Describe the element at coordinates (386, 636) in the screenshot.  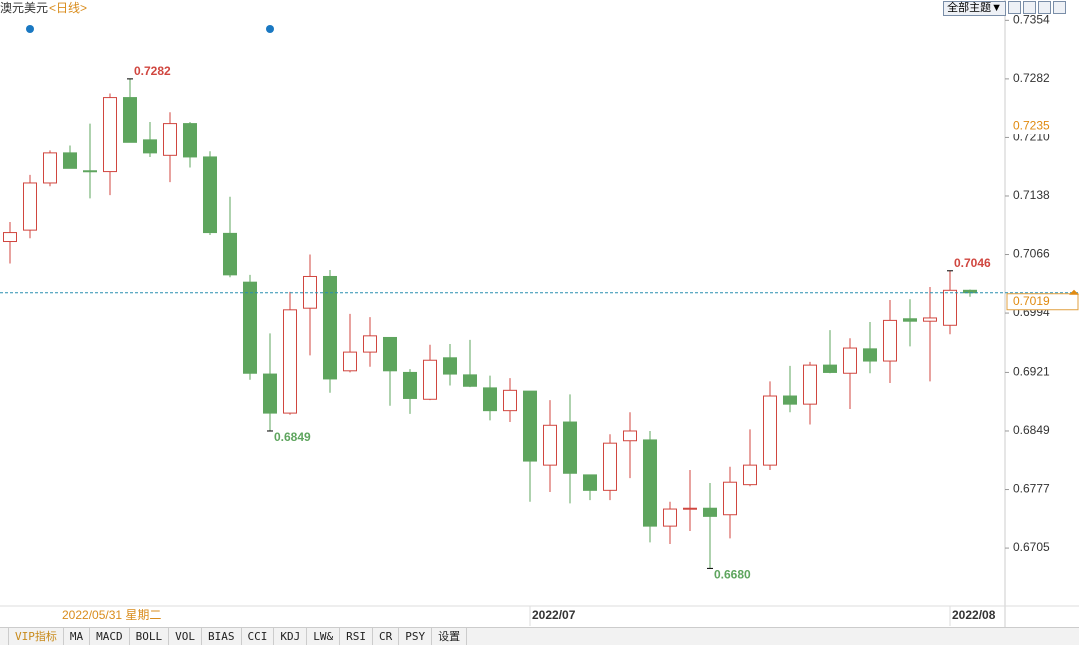
I see `tab: CR` at that location.